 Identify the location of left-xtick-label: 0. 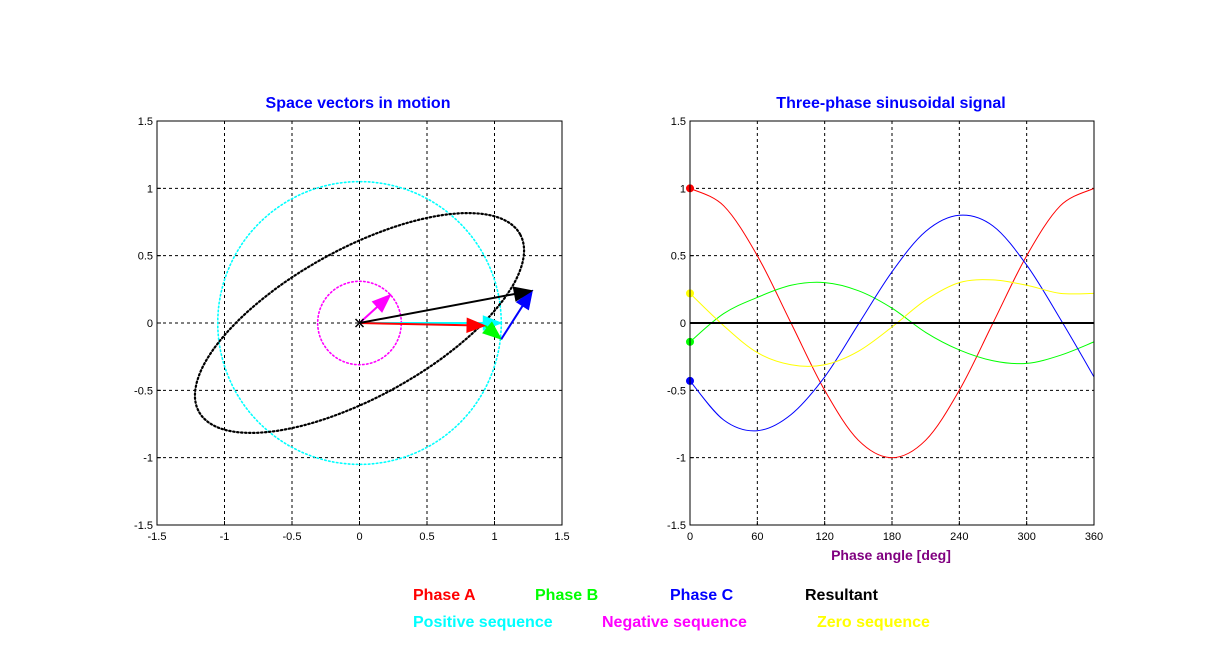
(359, 537).